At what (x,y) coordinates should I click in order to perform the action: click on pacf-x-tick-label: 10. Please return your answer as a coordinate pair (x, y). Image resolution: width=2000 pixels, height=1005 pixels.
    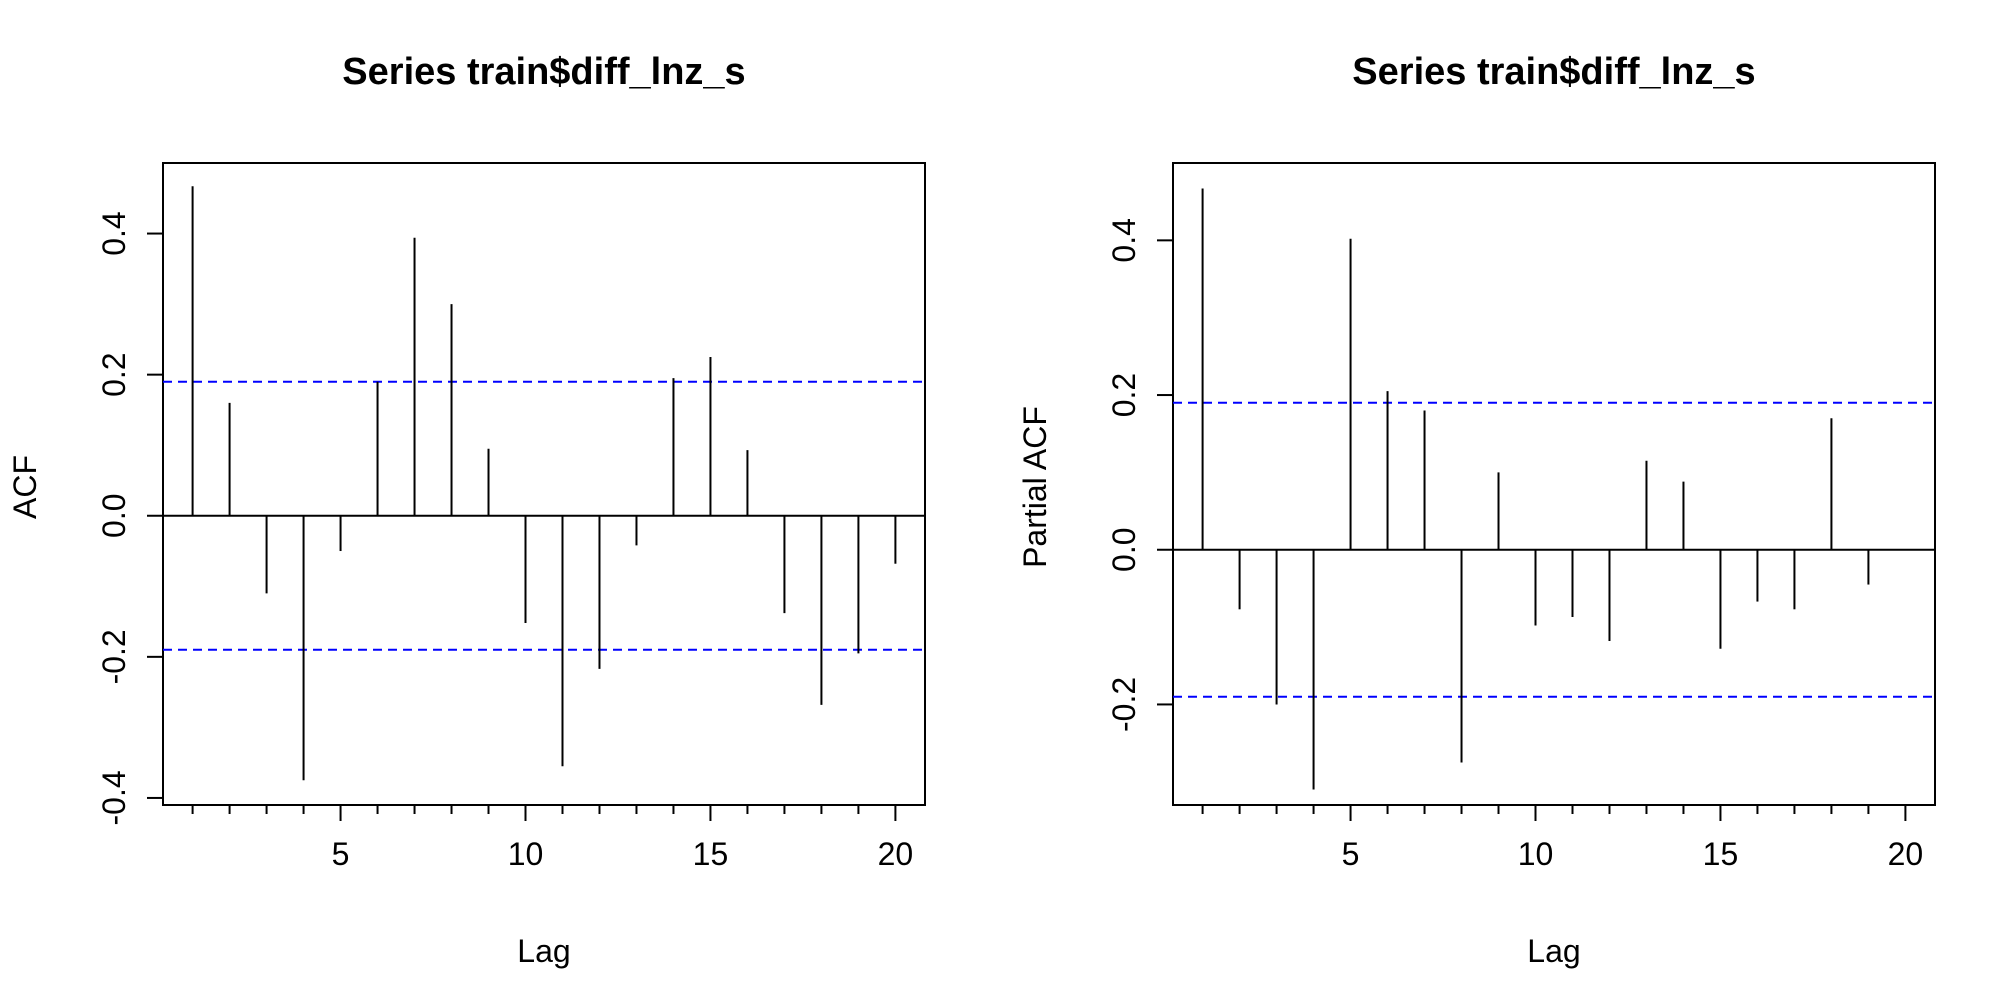
    Looking at the image, I should click on (1536, 854).